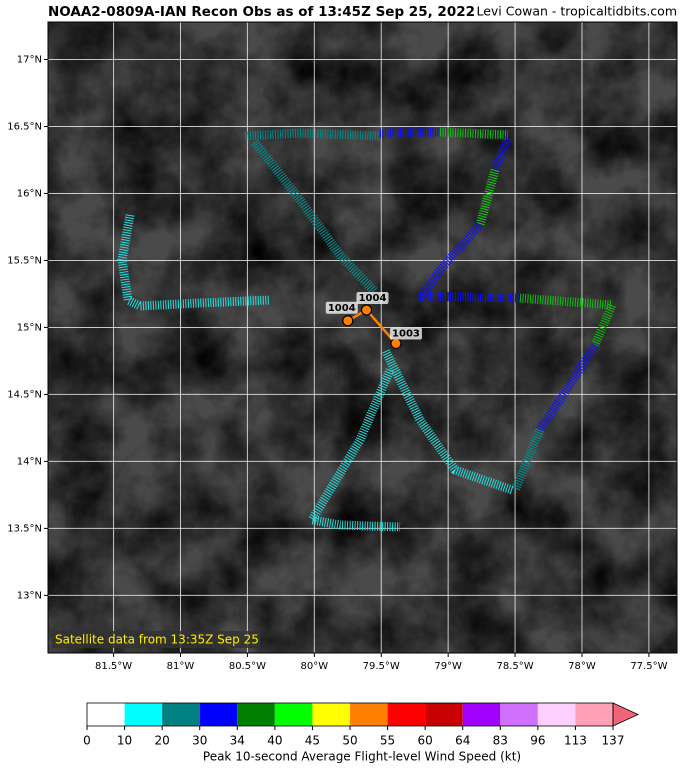 The width and height of the screenshot is (691, 772). I want to click on colorbar-tick-label: 30, so click(199, 741).